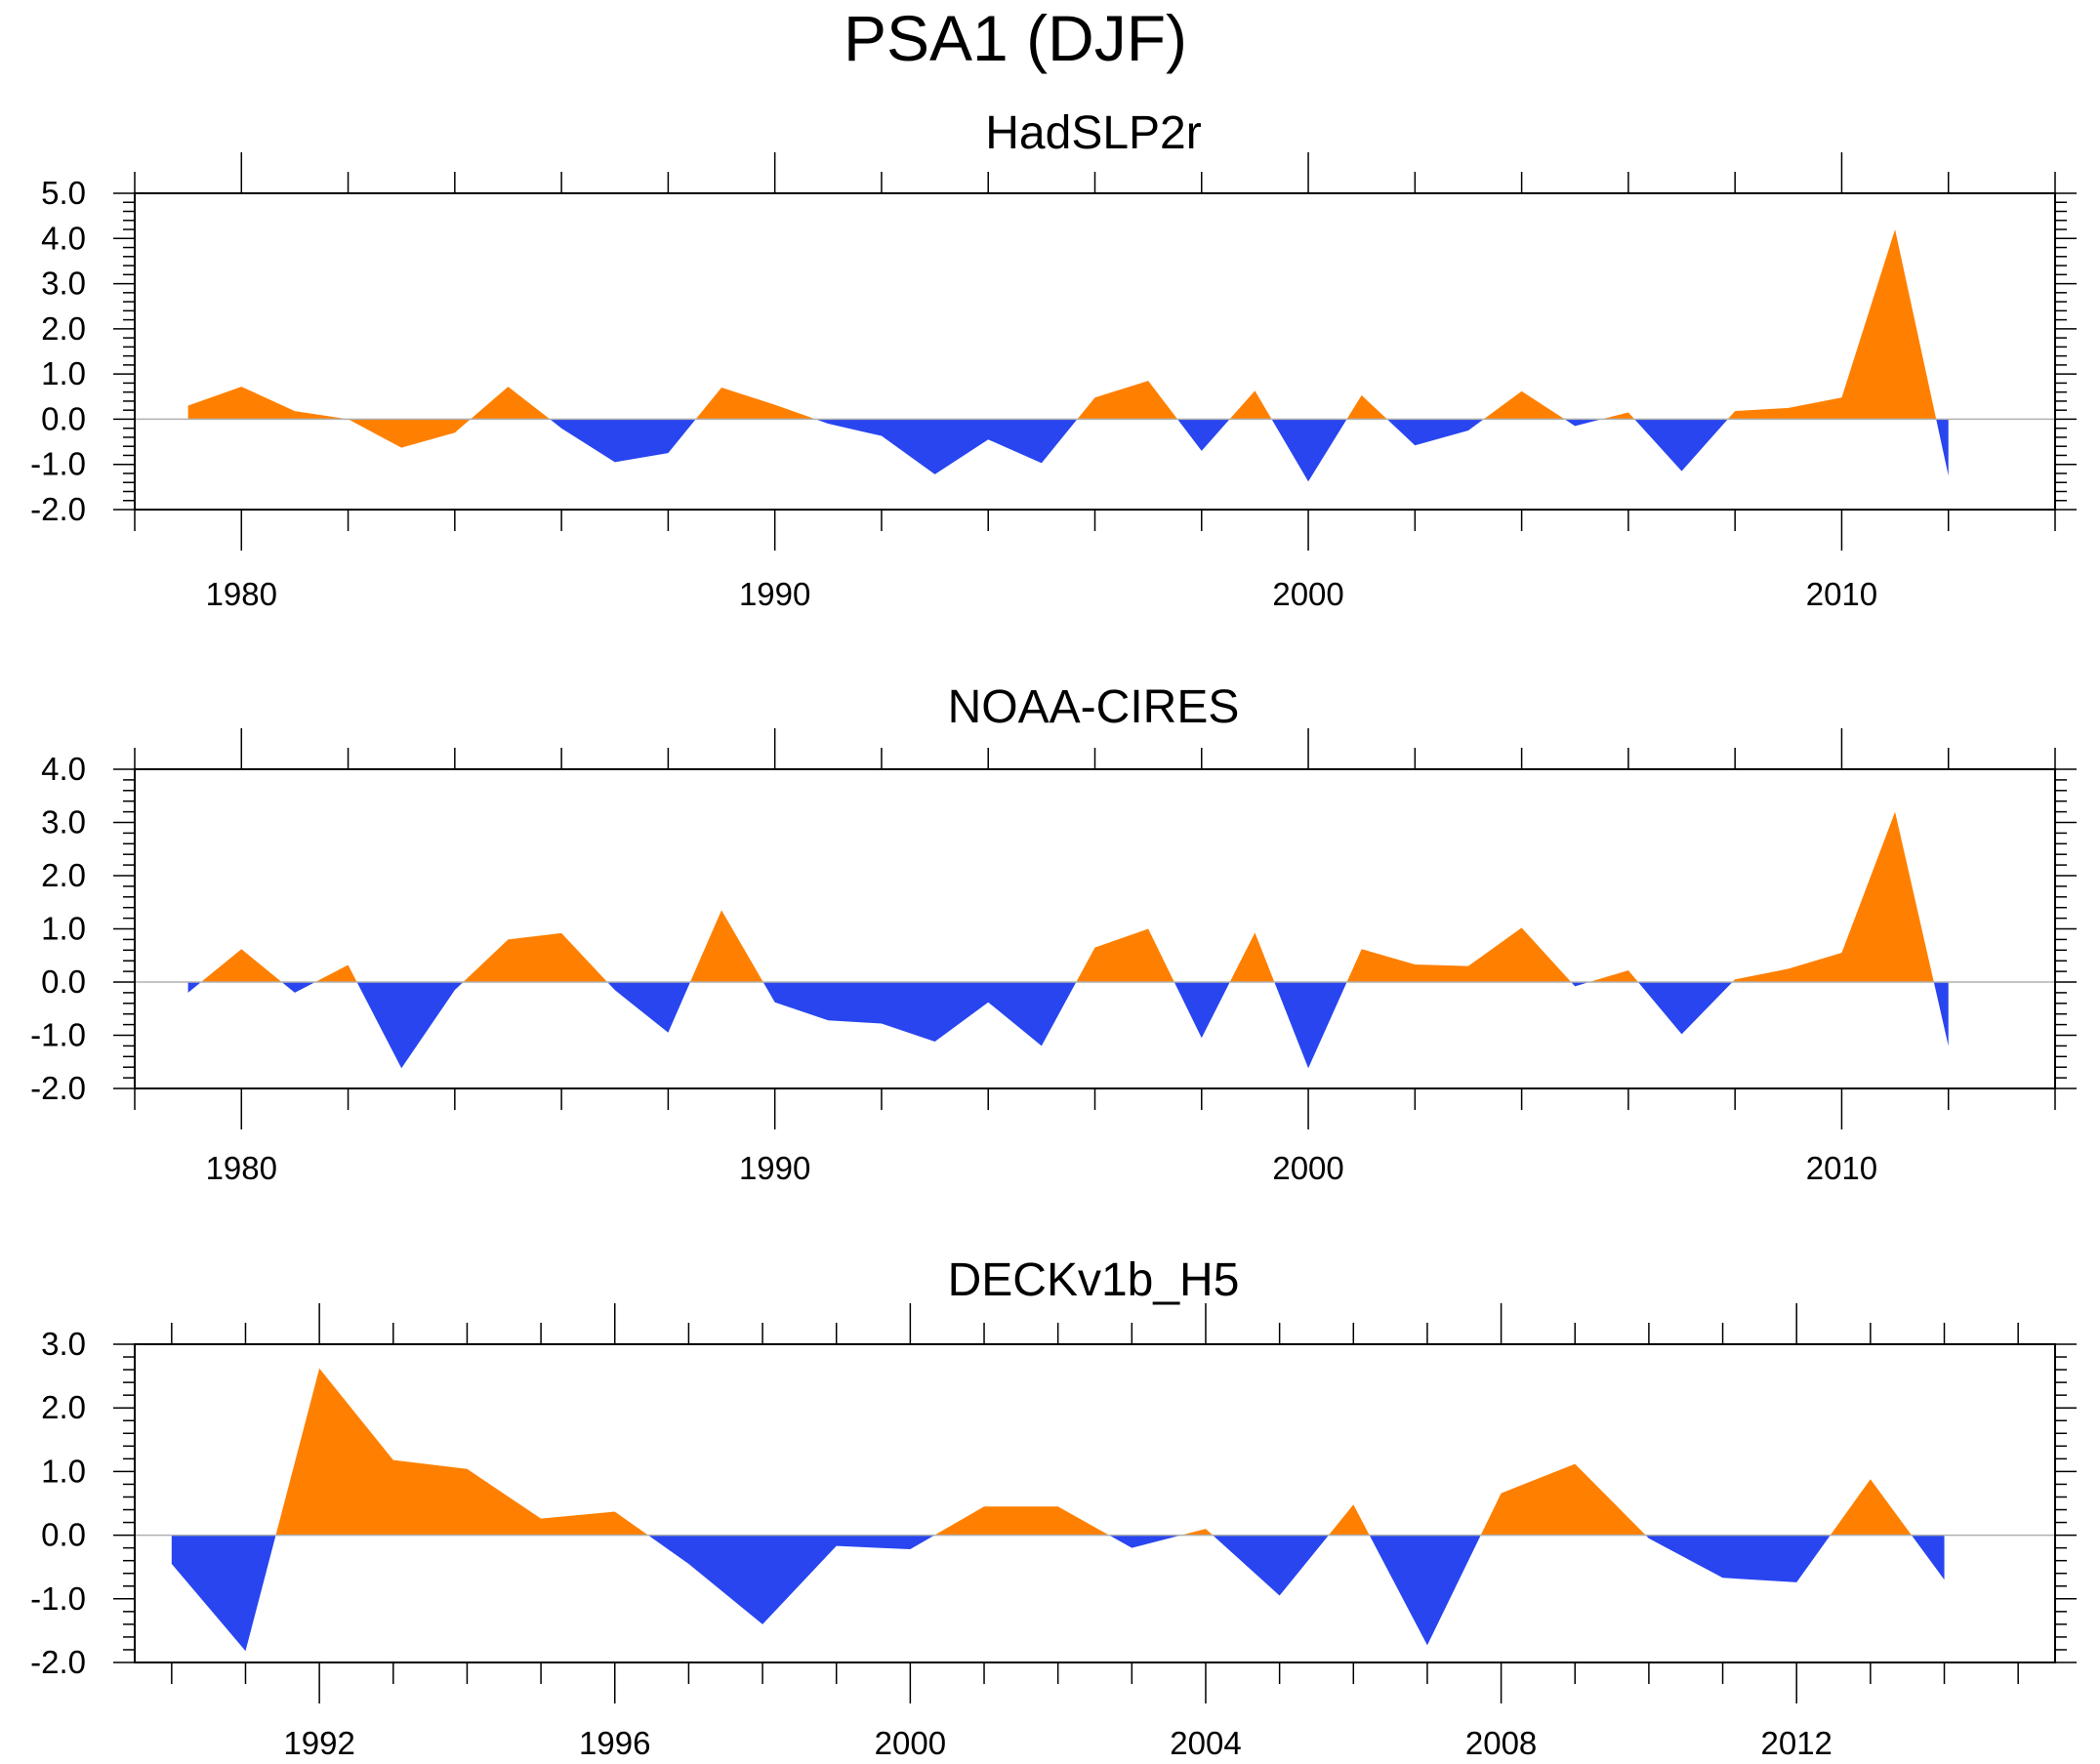  I want to click on figure-title: PSA1 (DJF), so click(1015, 38).